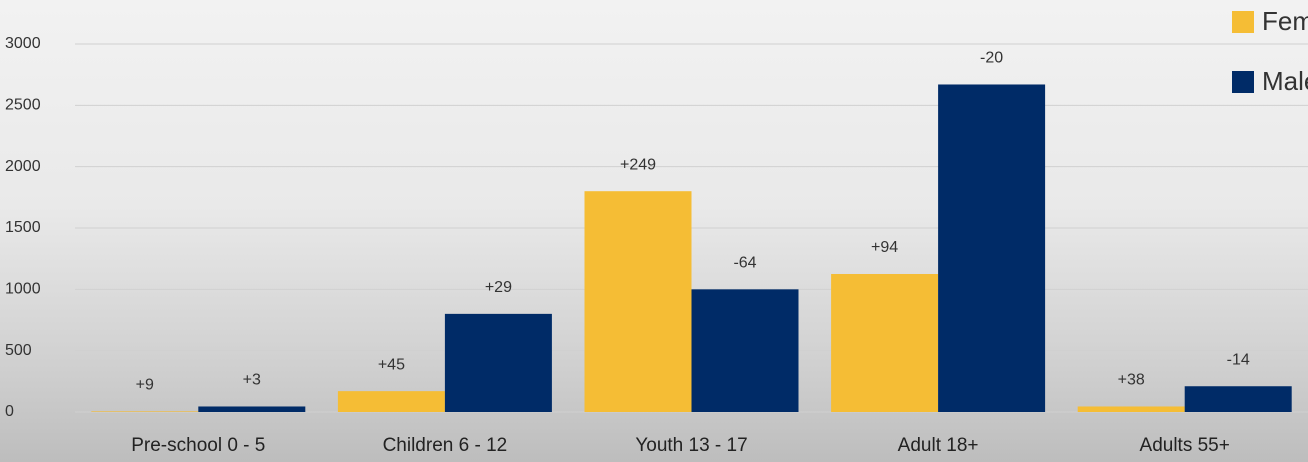  Describe the element at coordinates (498, 287) in the screenshot. I see `data-label: +29` at that location.